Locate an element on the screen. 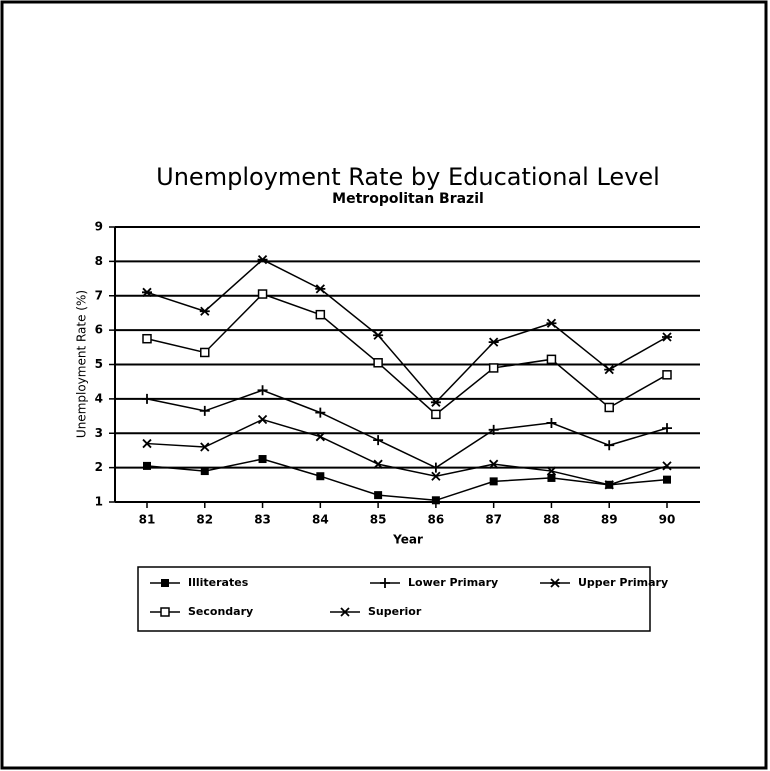 This screenshot has height=771, width=770. y-tick-label: 6 is located at coordinates (99, 330).